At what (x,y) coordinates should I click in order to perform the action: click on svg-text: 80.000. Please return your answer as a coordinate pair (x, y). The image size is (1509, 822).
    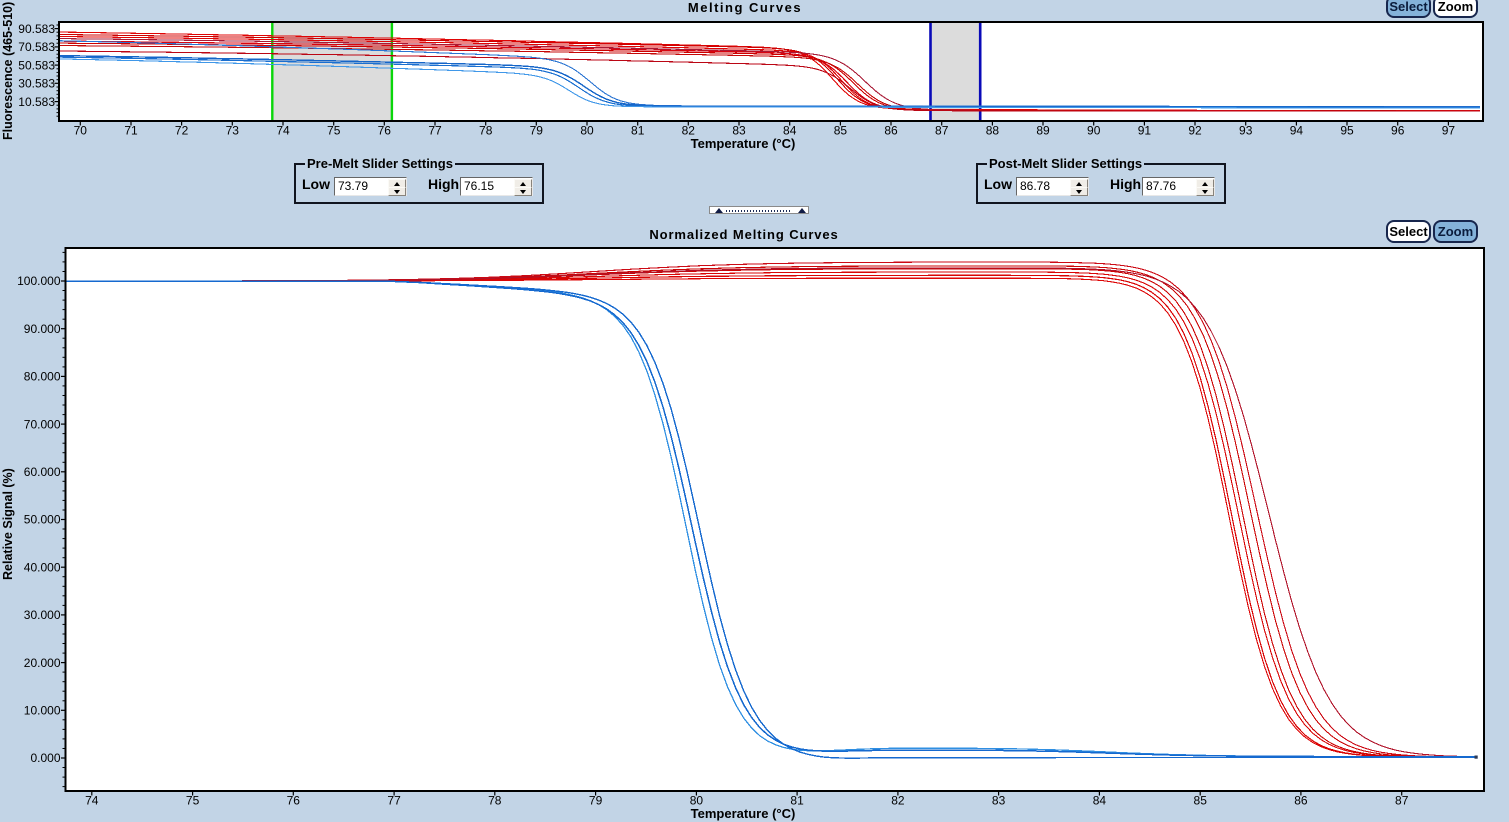
    Looking at the image, I should click on (42, 377).